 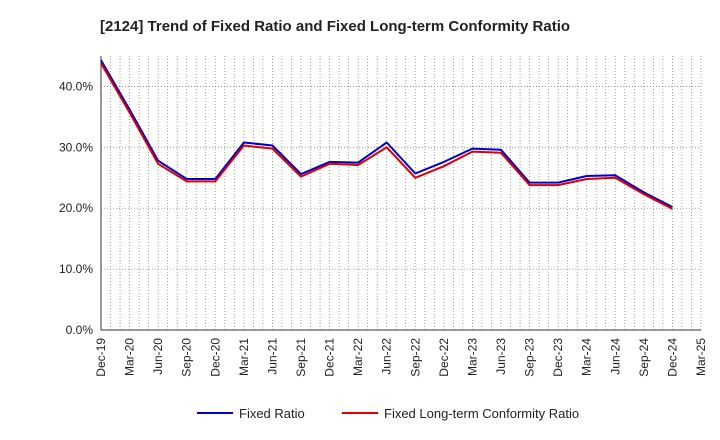 What do you see at coordinates (415, 357) in the screenshot?
I see `x-tick-label: Sep-22` at bounding box center [415, 357].